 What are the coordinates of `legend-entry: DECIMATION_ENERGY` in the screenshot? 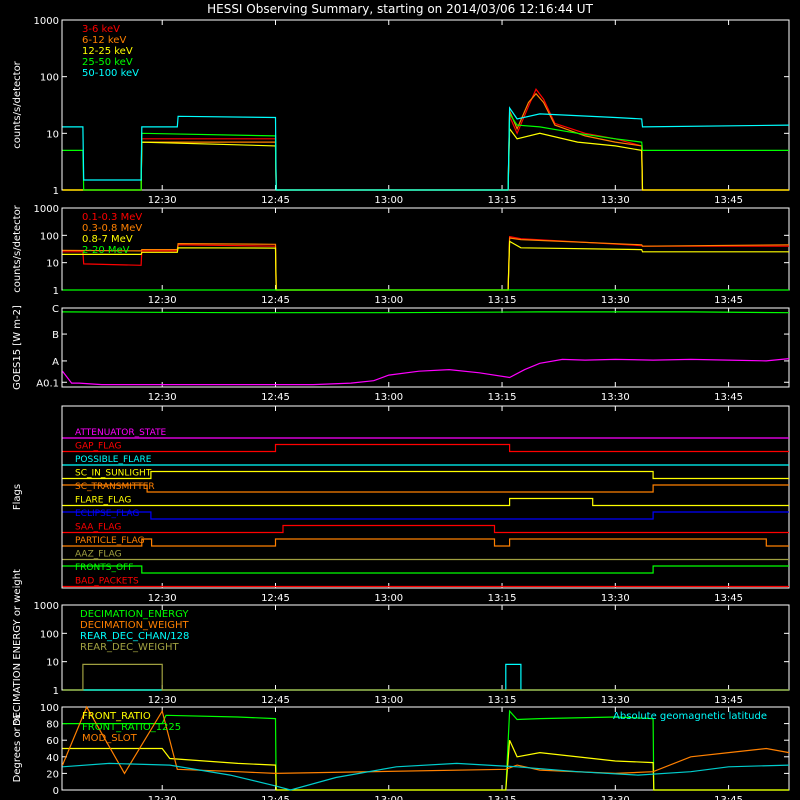 It's located at (134, 614).